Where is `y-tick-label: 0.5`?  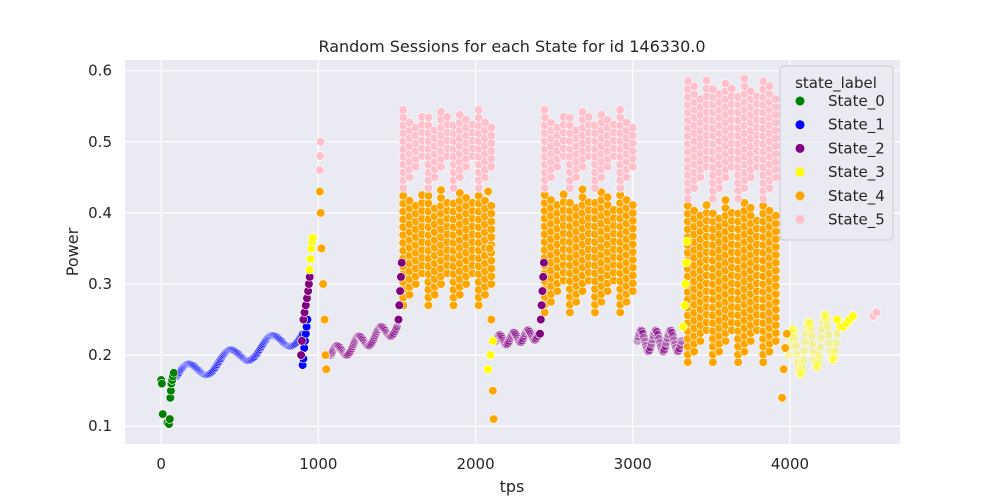
y-tick-label: 0.5 is located at coordinates (100, 142).